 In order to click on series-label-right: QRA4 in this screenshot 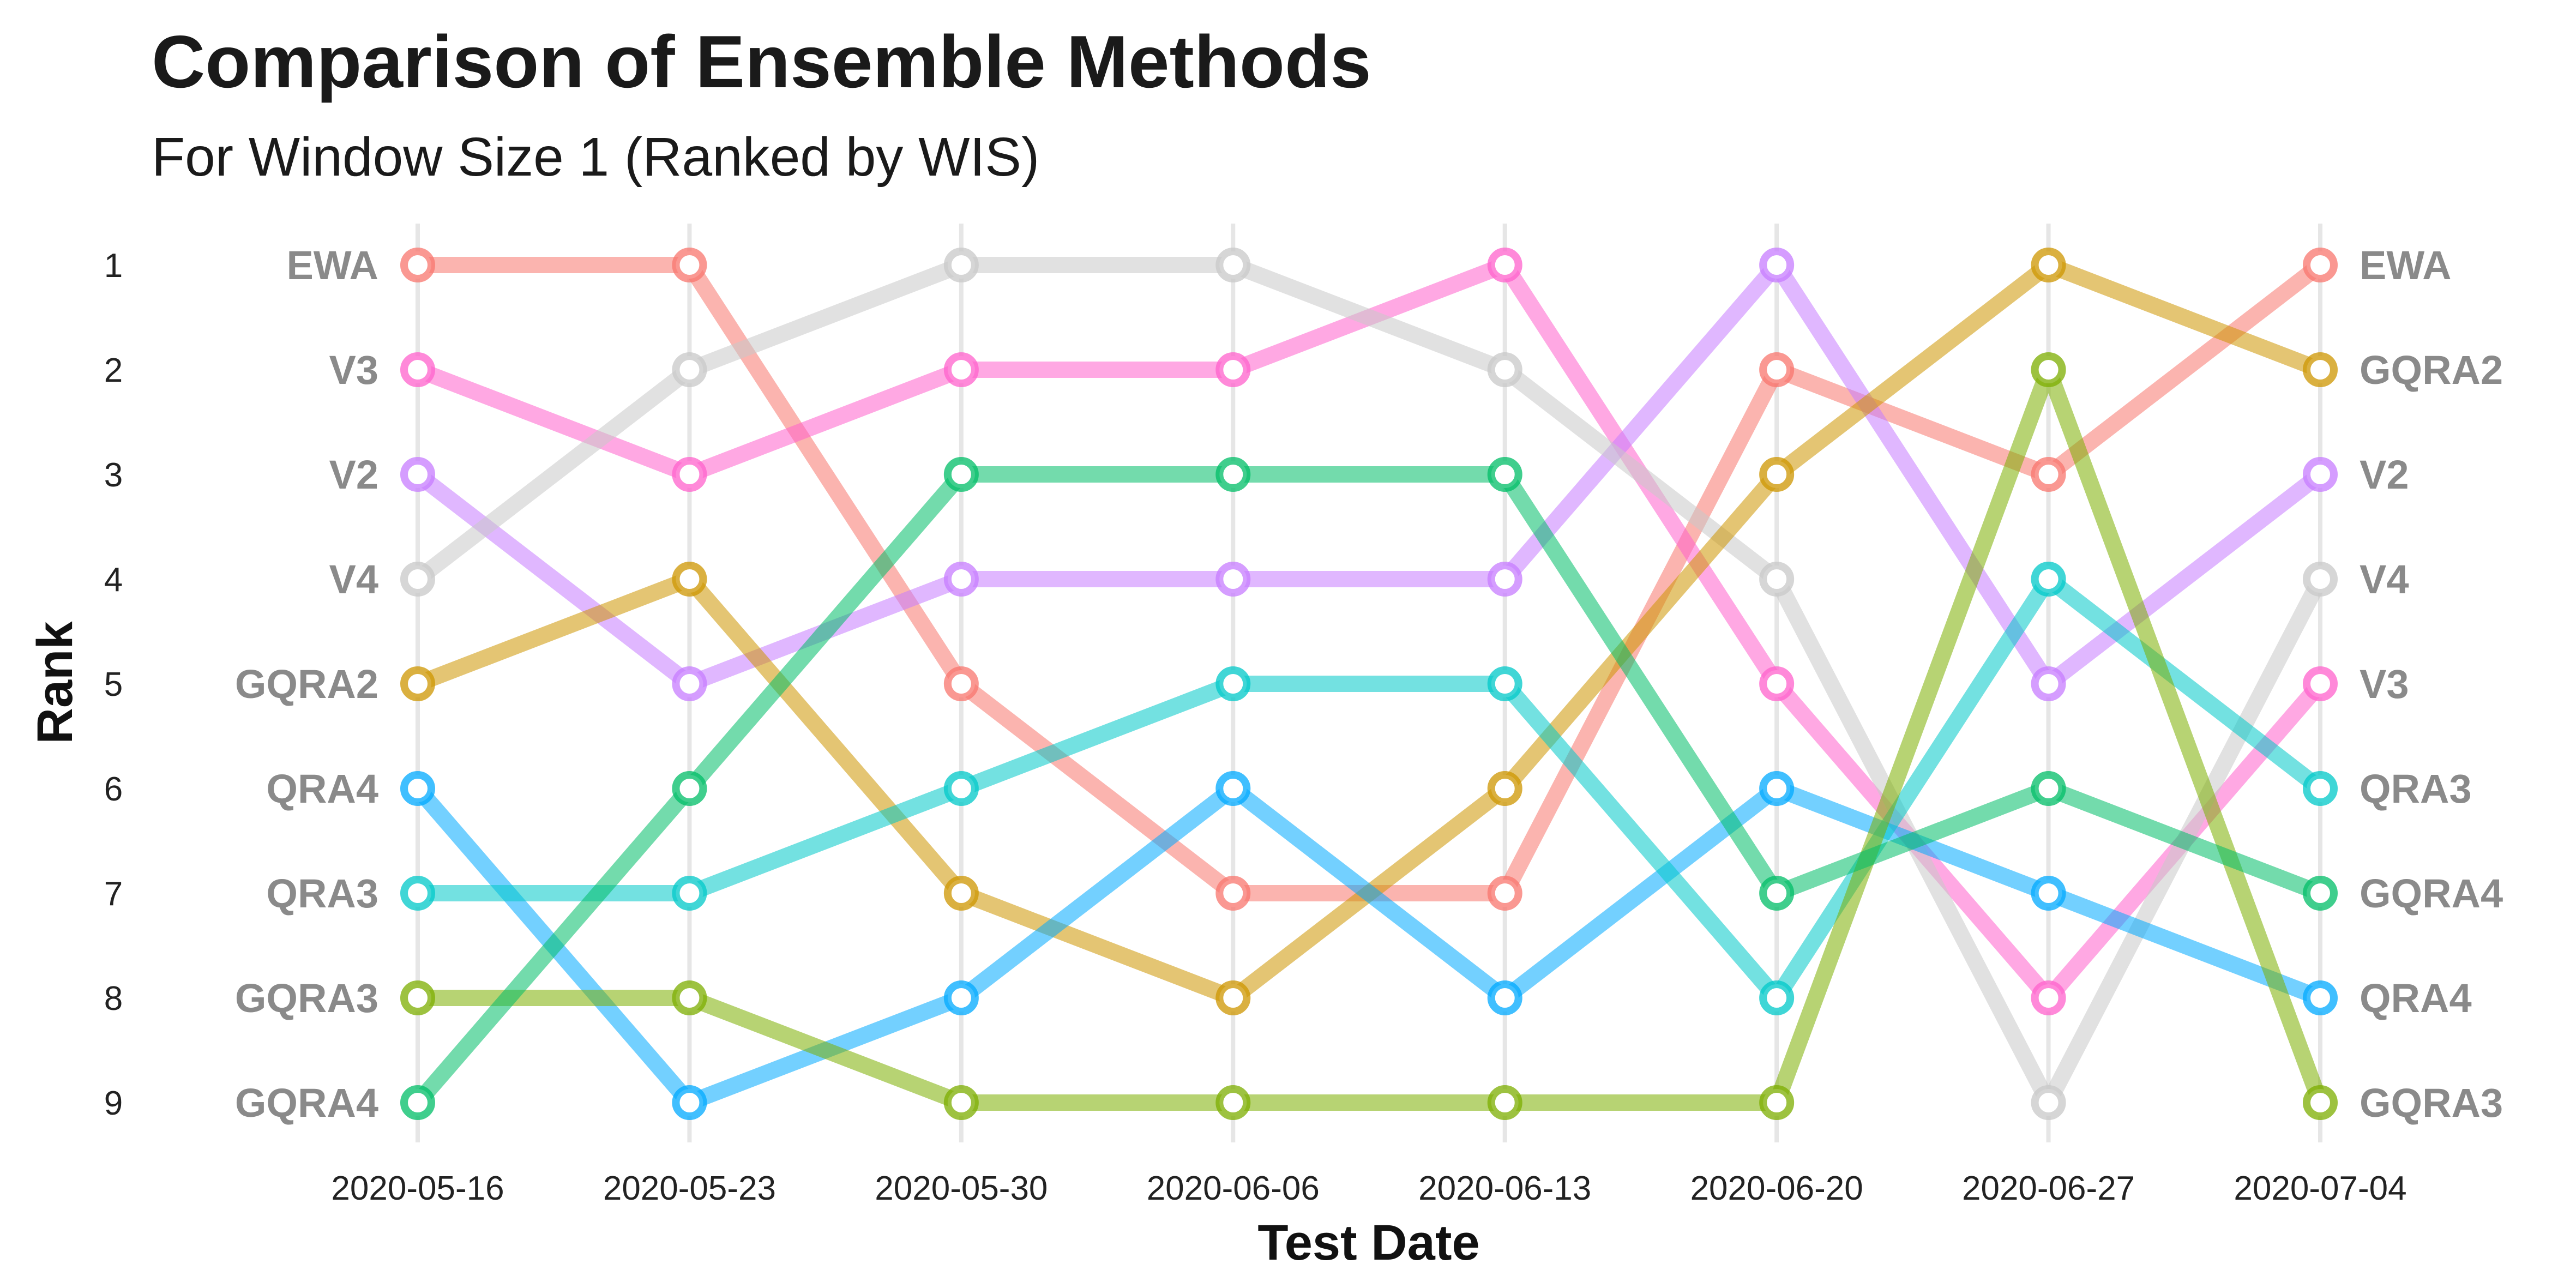, I will do `click(2416, 998)`.